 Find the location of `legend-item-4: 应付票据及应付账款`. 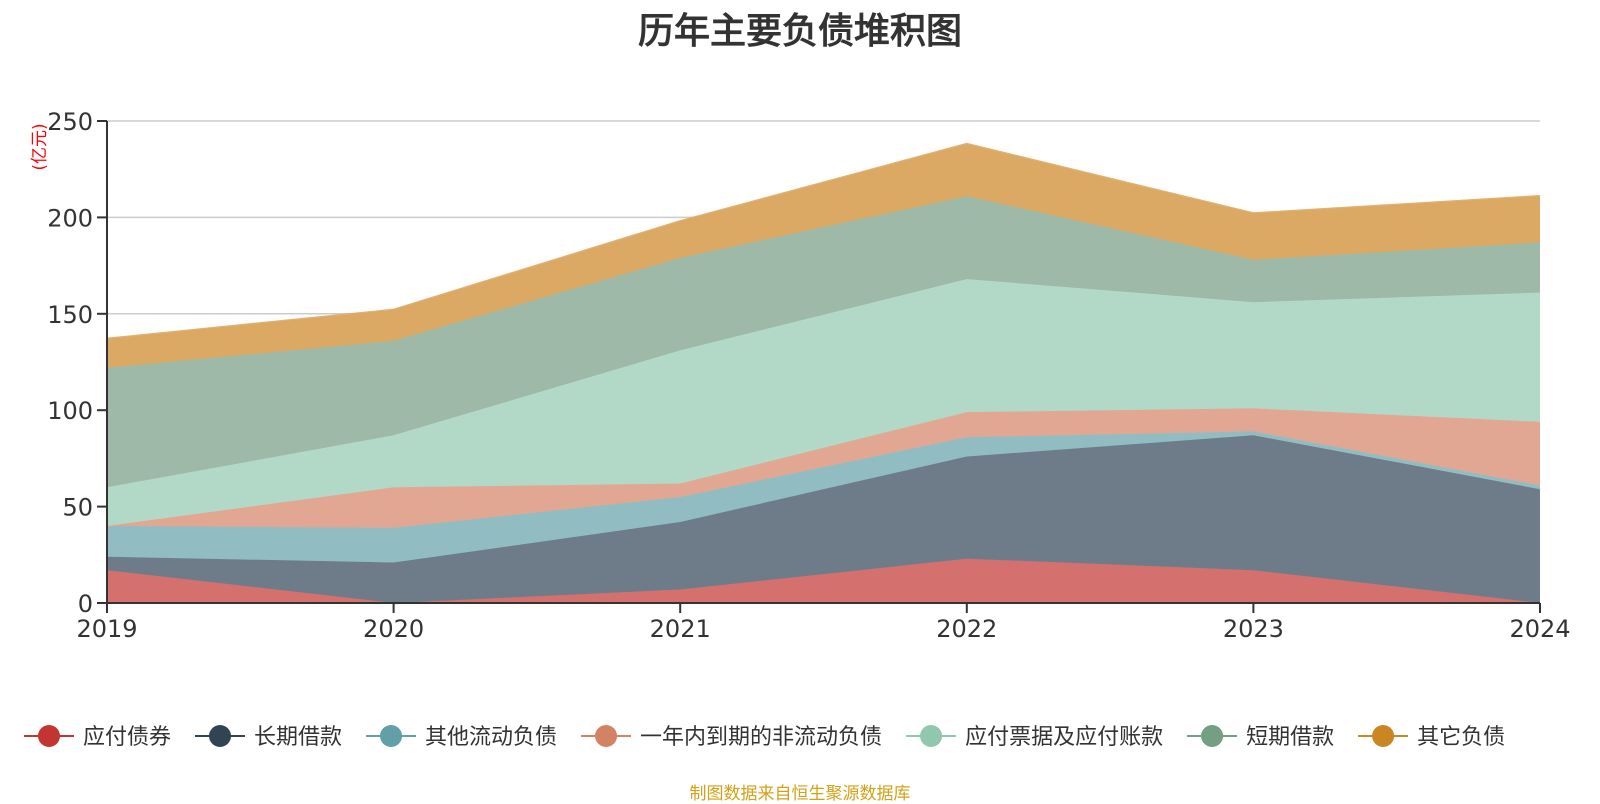

legend-item-4: 应付票据及应付账款 is located at coordinates (1034, 737).